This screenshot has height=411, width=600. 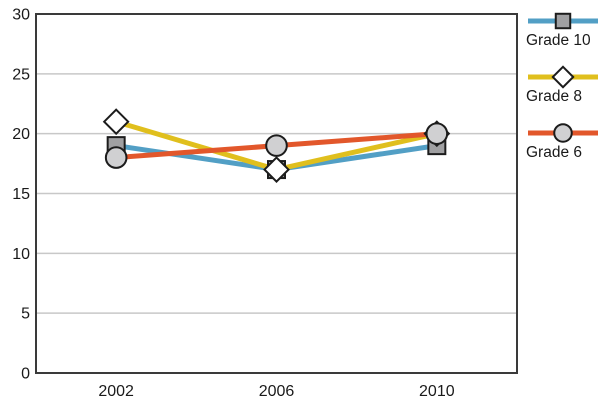 What do you see at coordinates (276, 169) in the screenshot?
I see `datapoint-grade-8-2006-diamond-marker` at bounding box center [276, 169].